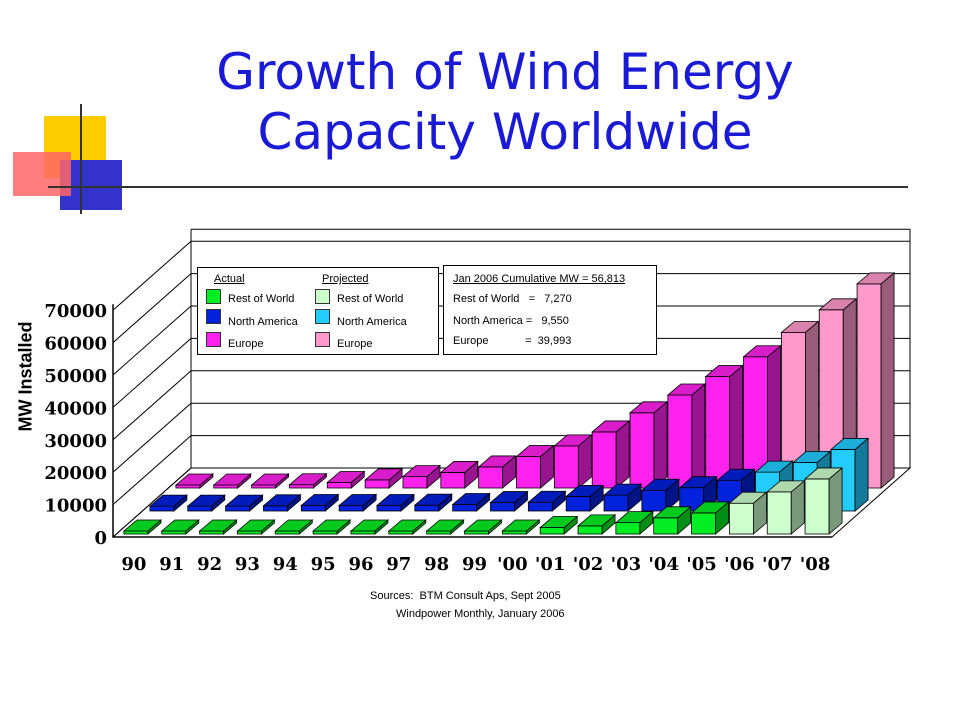 The image size is (960, 720). Describe the element at coordinates (322, 316) in the screenshot. I see `legend-swatch-projected-na` at that location.